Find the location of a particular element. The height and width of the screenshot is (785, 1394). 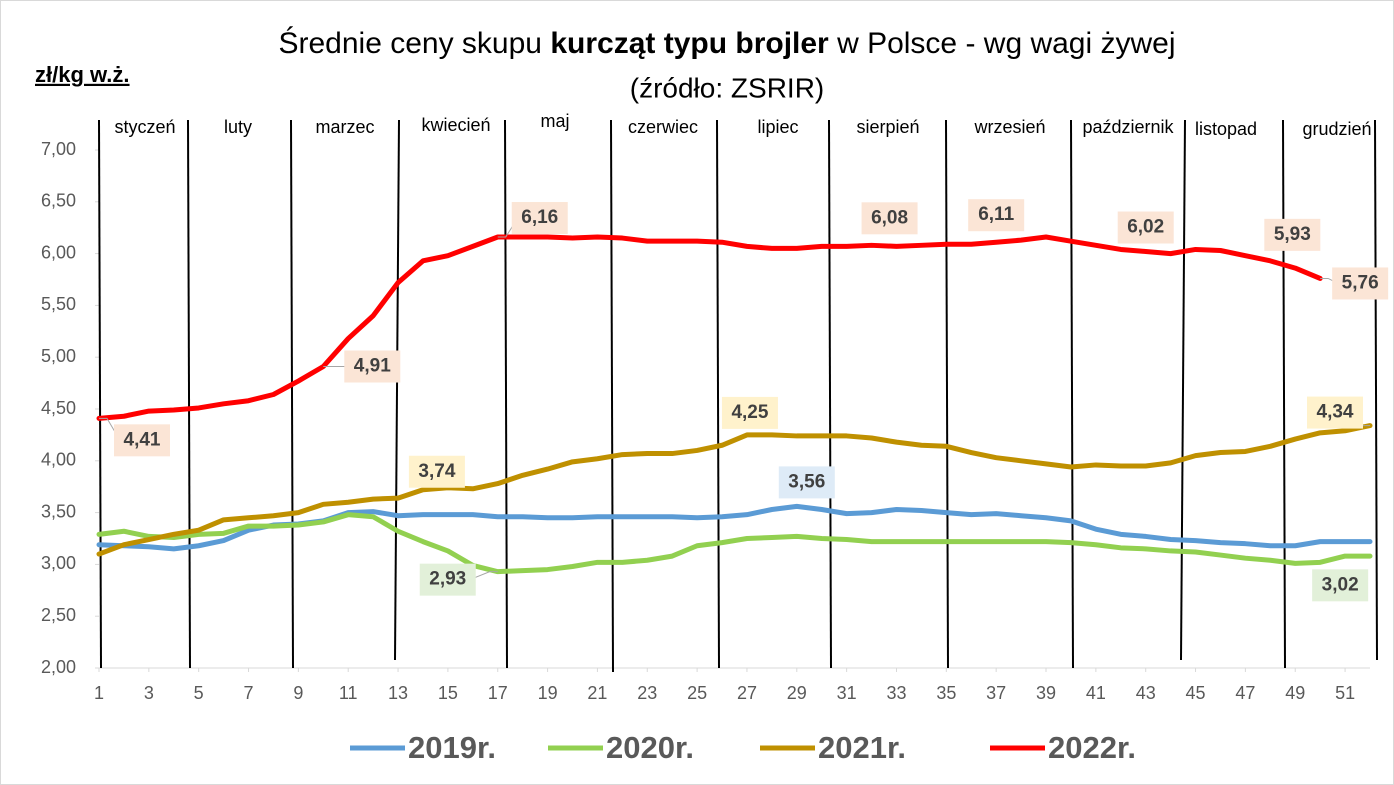

x-tick-label: 39 is located at coordinates (1046, 693).